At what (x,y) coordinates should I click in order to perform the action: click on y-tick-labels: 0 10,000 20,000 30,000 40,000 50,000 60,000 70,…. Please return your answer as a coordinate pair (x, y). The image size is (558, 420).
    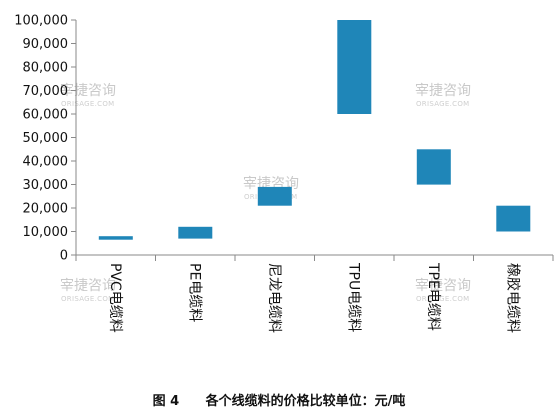
    Looking at the image, I should click on (41, 139).